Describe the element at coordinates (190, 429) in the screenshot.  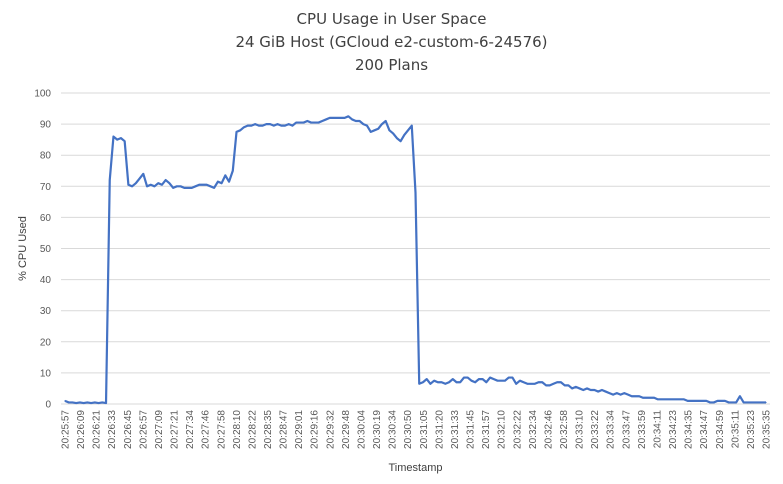
I see `x-tick-label: 20:27:34` at that location.